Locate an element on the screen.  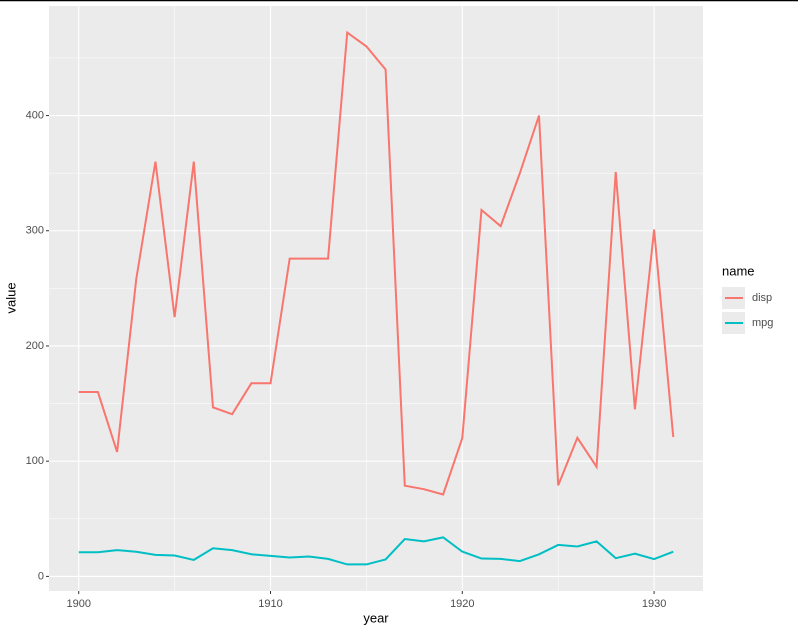
y-tick-label: 100 is located at coordinates (35, 461).